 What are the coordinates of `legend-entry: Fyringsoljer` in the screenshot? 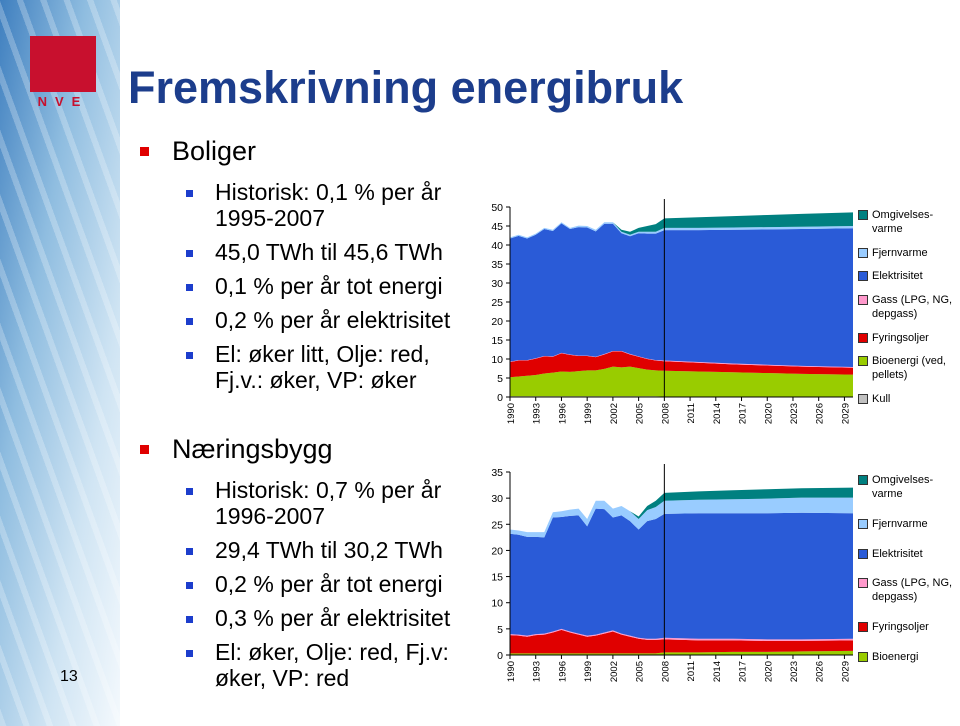 It's located at (908, 627).